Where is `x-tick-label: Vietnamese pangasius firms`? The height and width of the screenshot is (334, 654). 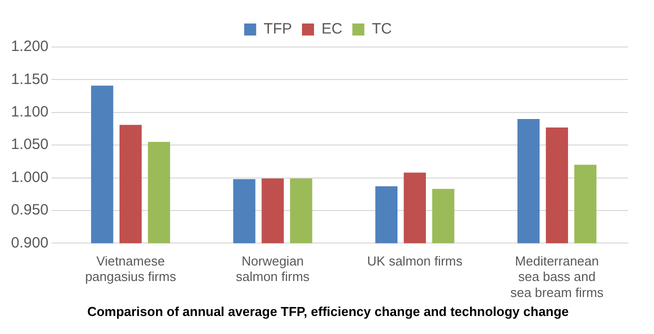
x-tick-label: Vietnamese pangasius firms is located at coordinates (131, 269).